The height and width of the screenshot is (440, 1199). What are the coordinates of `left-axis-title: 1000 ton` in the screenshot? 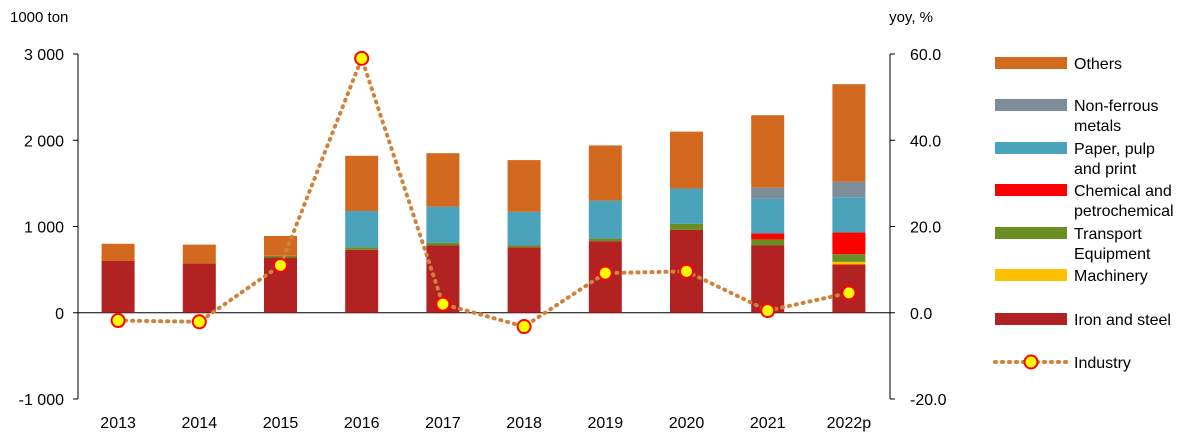 It's located at (39, 17).